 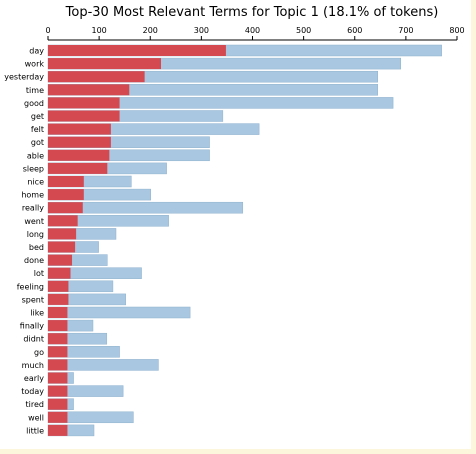 I want to click on x-axis: 0 100 200 300 400 500 600 700 800, so click(x=255, y=33).